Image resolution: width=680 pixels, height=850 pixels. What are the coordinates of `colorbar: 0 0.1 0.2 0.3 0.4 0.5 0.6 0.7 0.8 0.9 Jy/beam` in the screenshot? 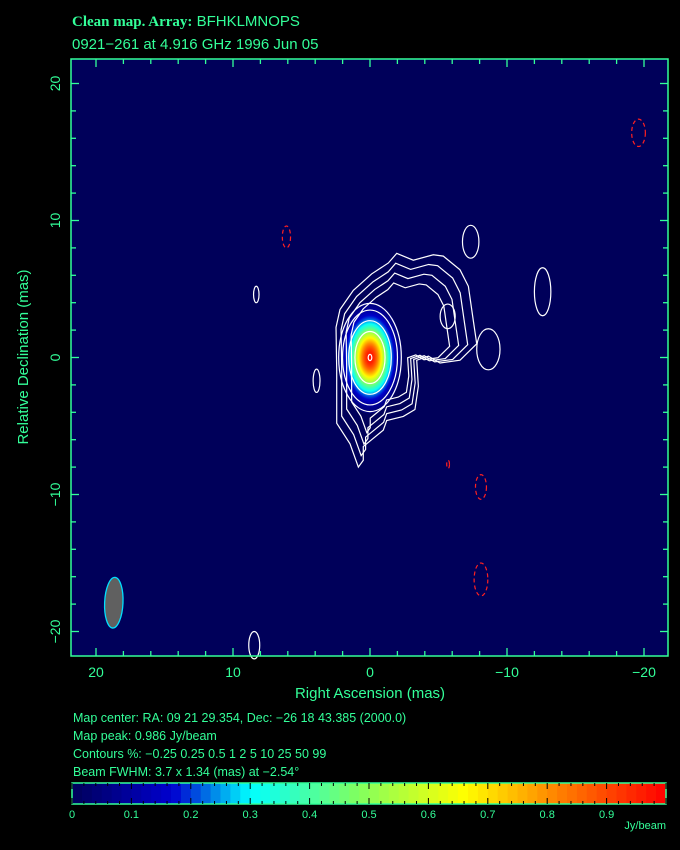 It's located at (368, 807).